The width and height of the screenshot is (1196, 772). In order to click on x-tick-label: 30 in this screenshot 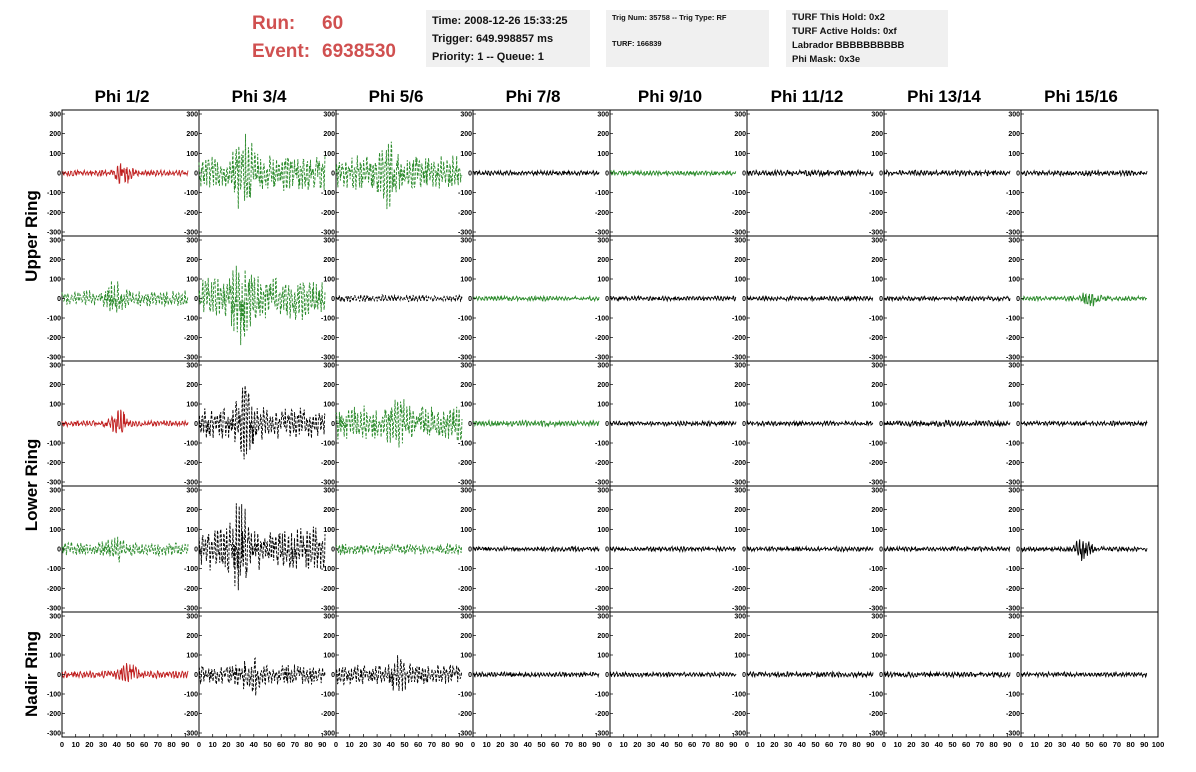, I will do `click(1062, 744)`.